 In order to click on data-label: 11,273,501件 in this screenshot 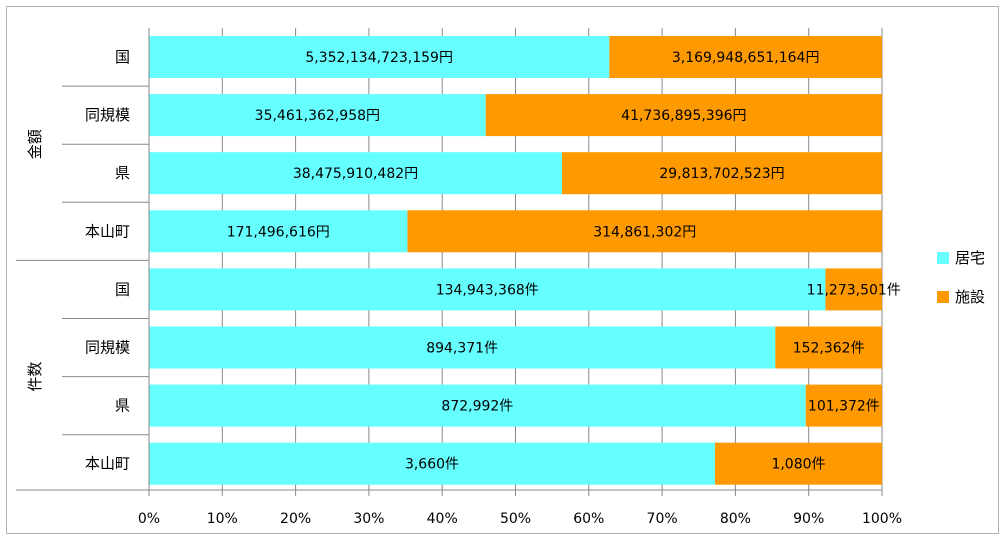, I will do `click(854, 290)`.